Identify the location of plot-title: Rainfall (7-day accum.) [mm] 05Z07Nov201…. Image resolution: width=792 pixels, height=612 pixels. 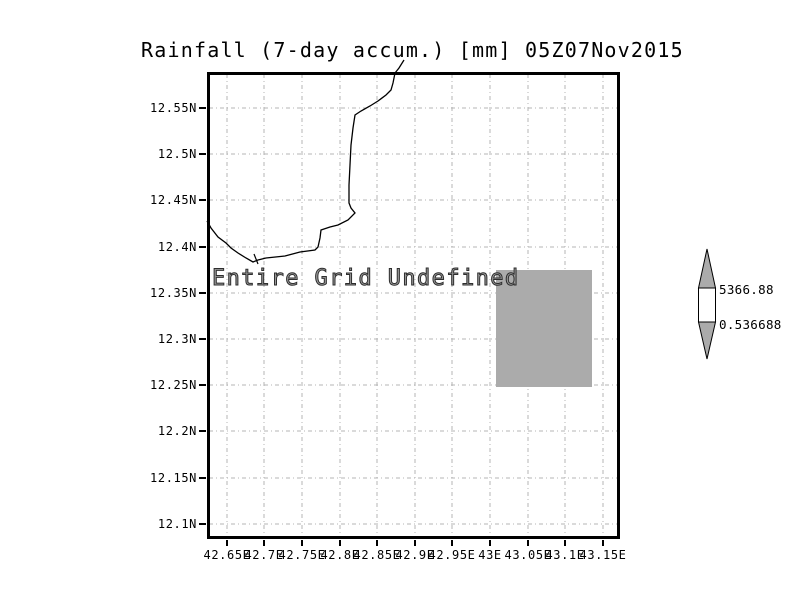
(412, 50).